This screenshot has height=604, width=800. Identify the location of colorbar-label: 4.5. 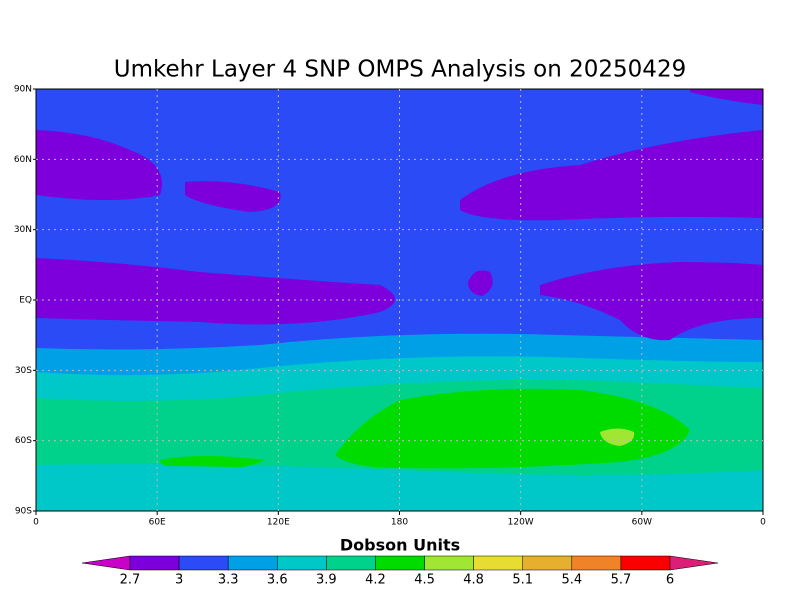
(424, 580).